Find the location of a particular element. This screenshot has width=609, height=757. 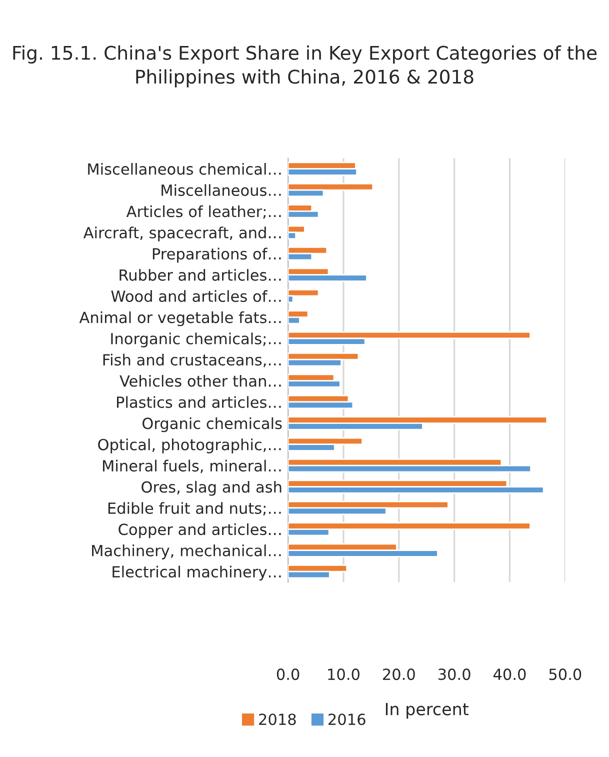

x-tick-label: 40.0 is located at coordinates (509, 674).